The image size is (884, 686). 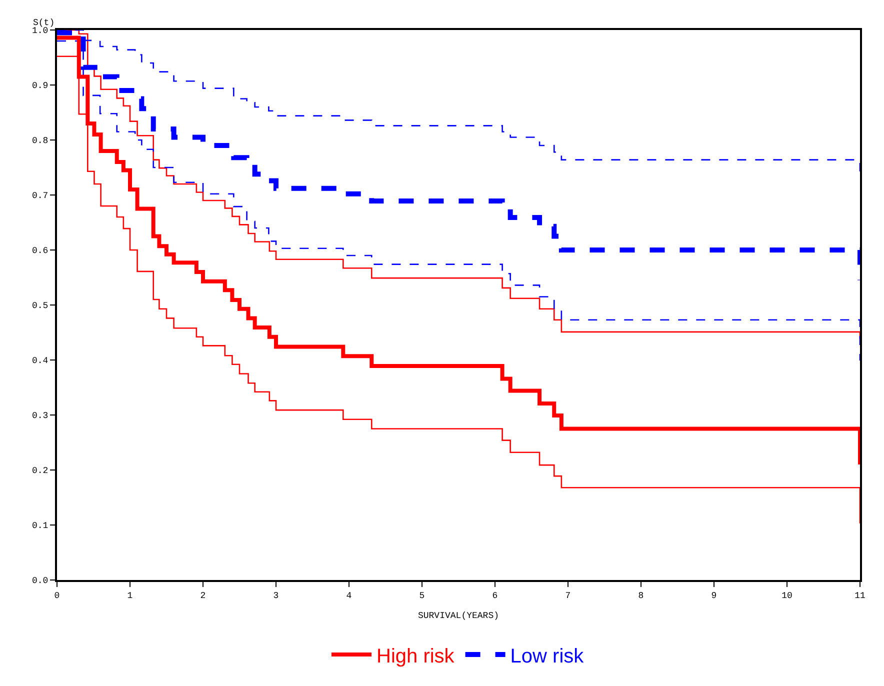 What do you see at coordinates (40, 471) in the screenshot?
I see `y-tick-label: 0.2` at bounding box center [40, 471].